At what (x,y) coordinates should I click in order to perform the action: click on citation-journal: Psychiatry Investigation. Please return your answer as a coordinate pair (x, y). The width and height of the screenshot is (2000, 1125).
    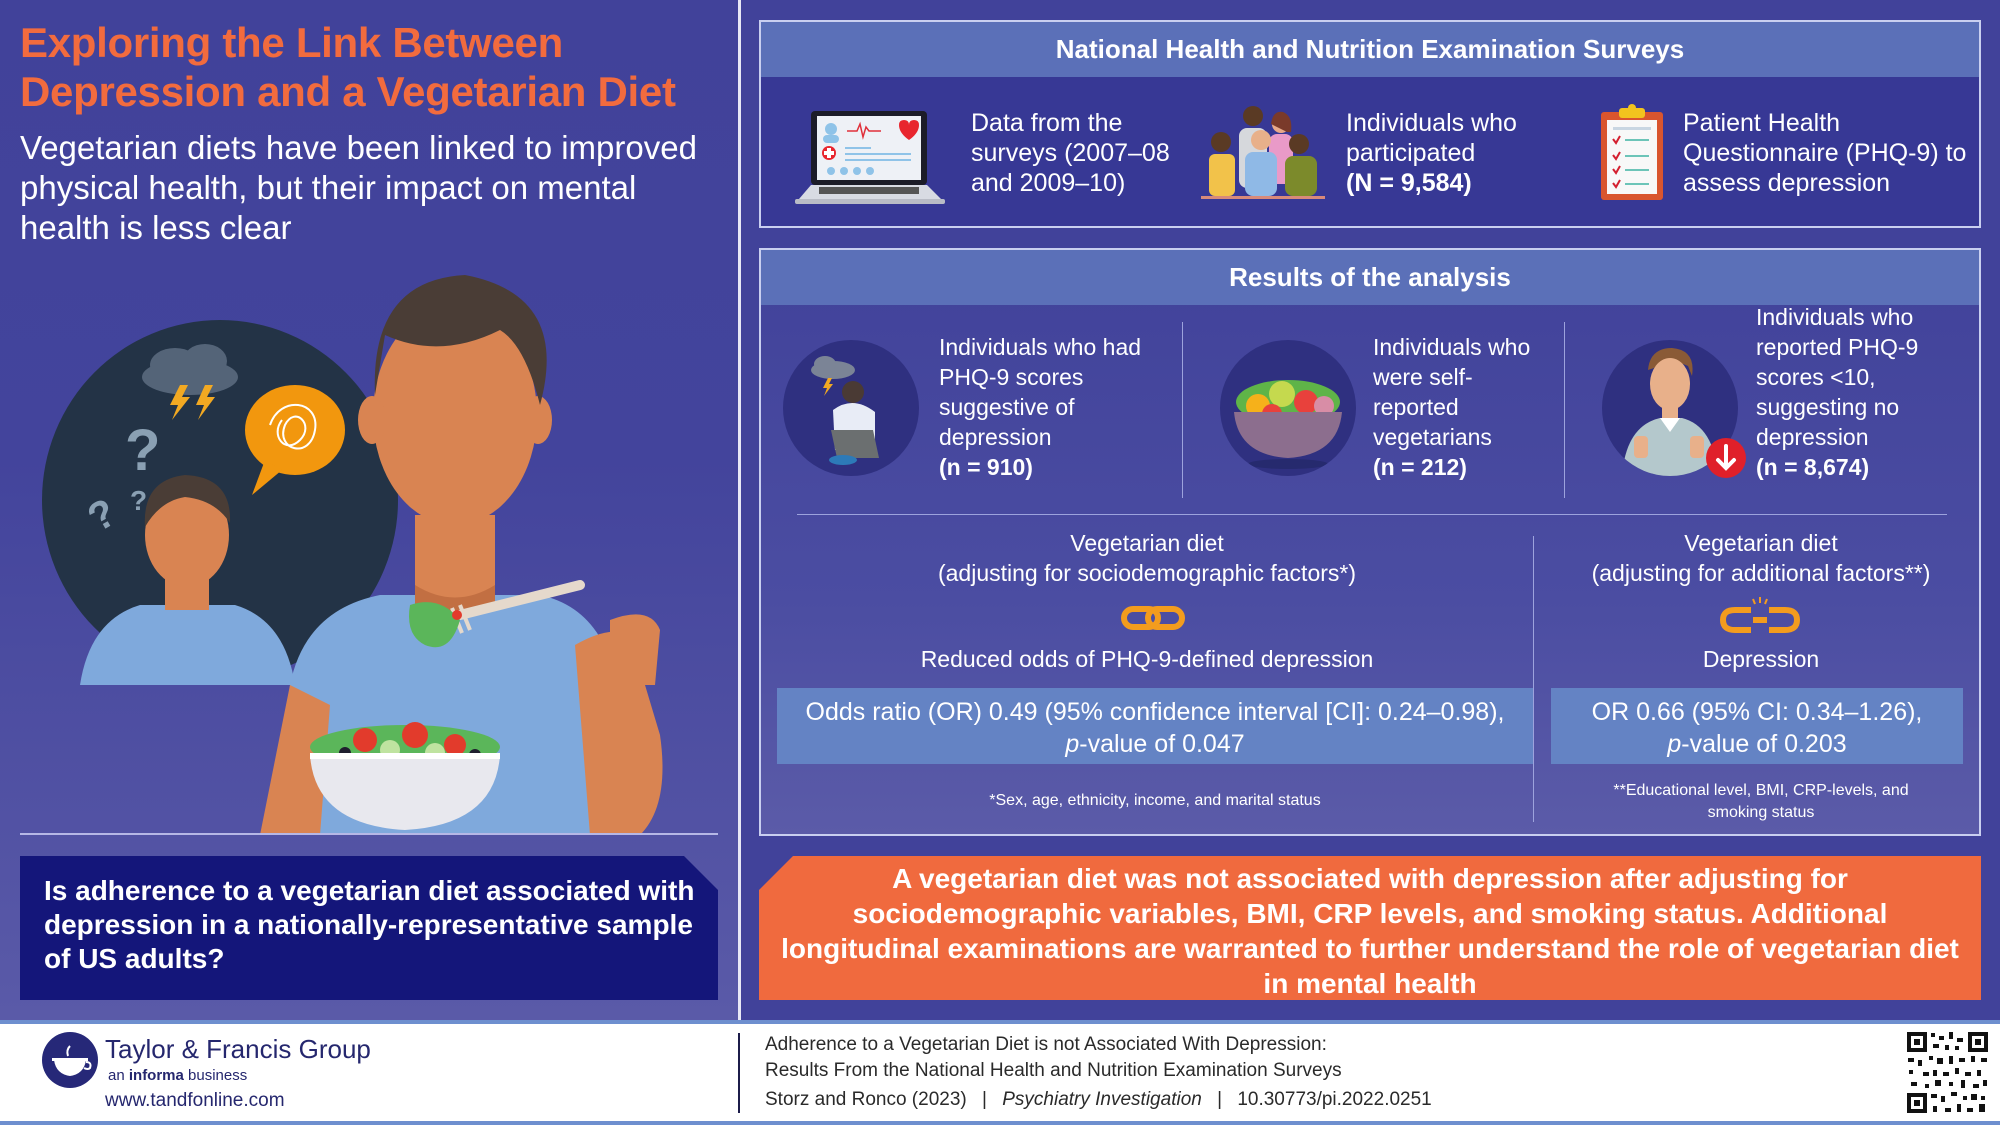
    Looking at the image, I should click on (1102, 1099).